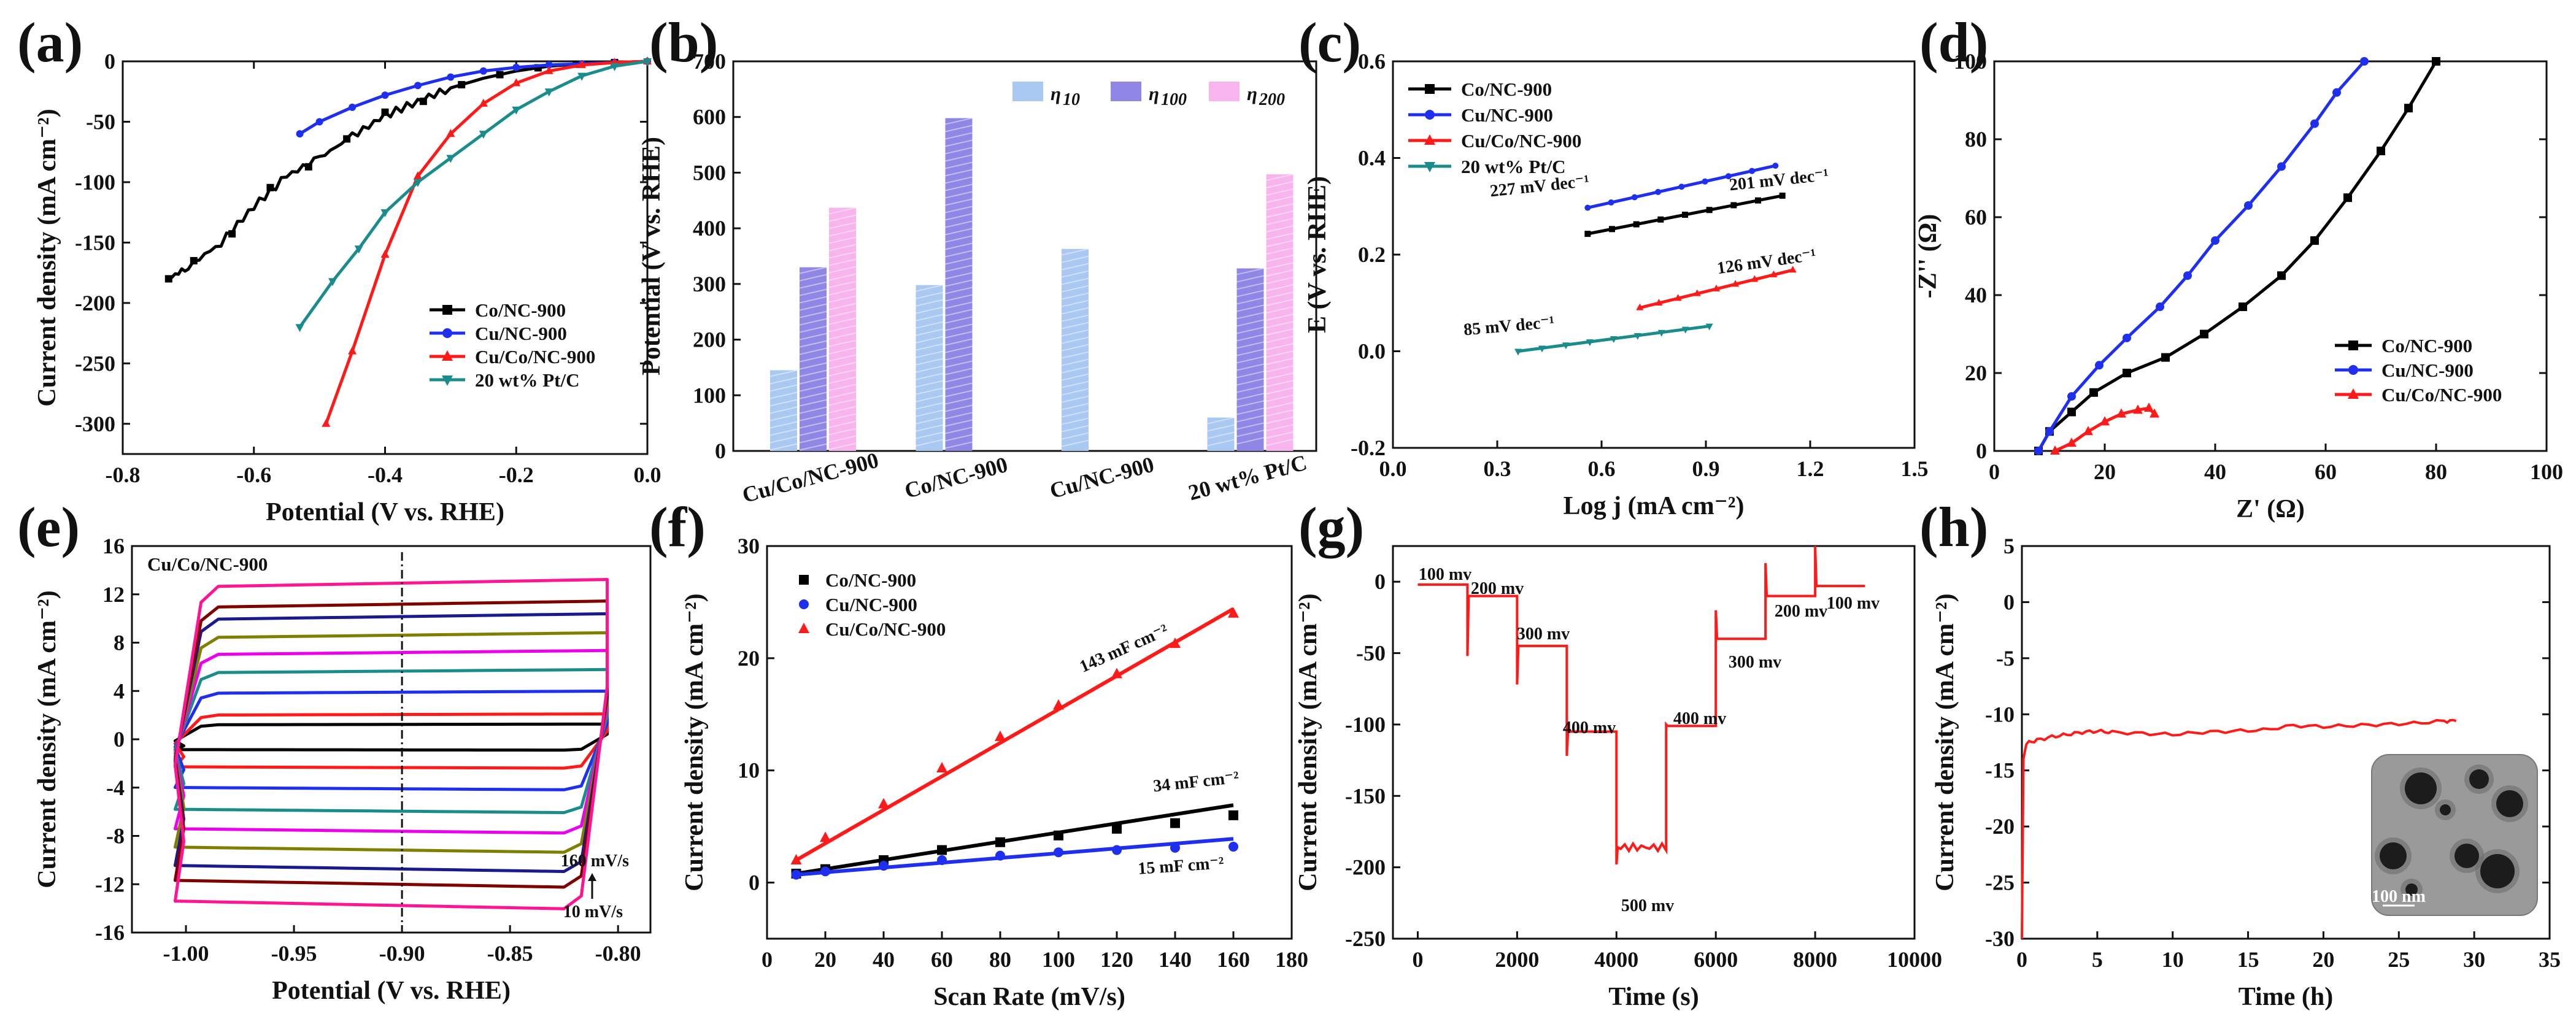 This screenshot has height=1035, width=2576. What do you see at coordinates (956, 478) in the screenshot?
I see `category-label: Co/NC-900` at bounding box center [956, 478].